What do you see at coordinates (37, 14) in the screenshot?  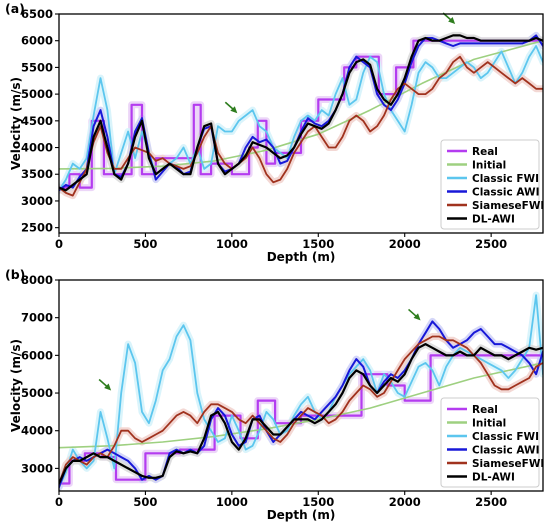 I see `y-tick-label: 6500` at bounding box center [37, 14].